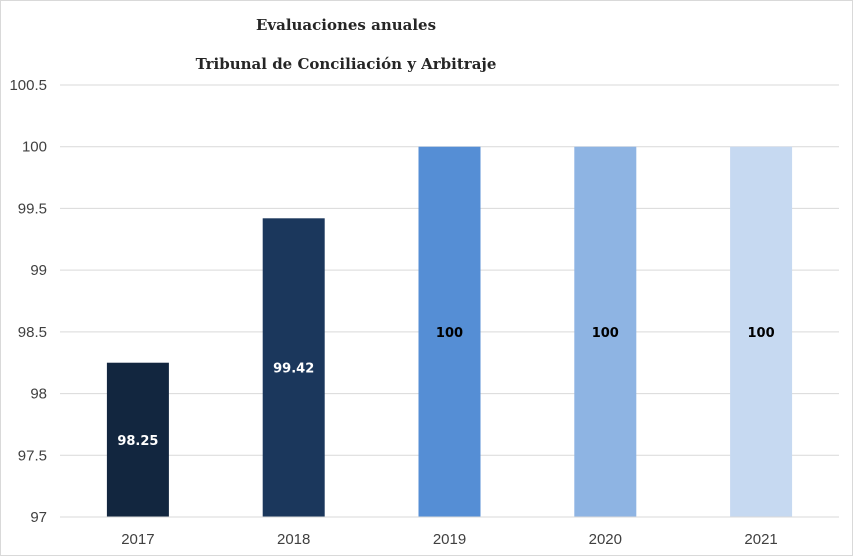 Image resolution: width=853 pixels, height=556 pixels. Describe the element at coordinates (760, 539) in the screenshot. I see `x-tick-label: 2021` at that location.